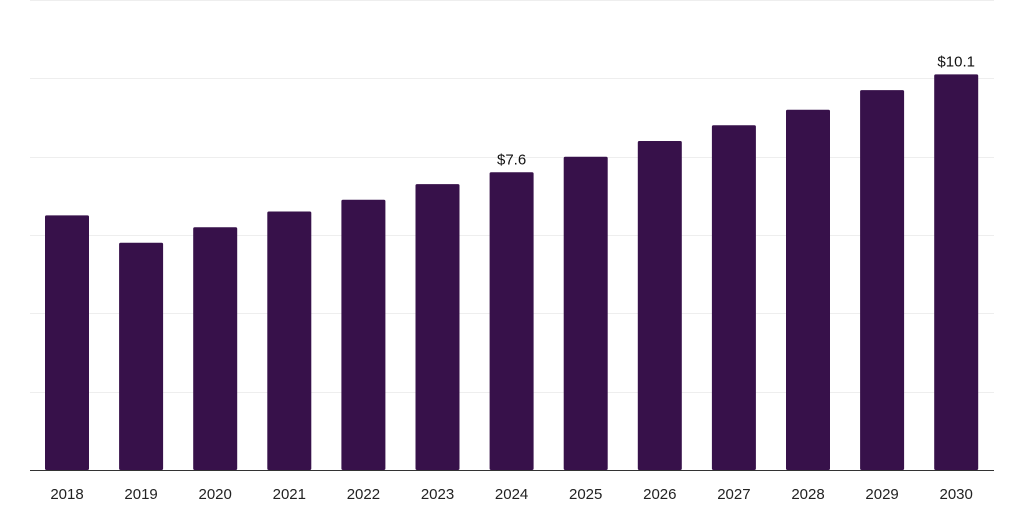 The height and width of the screenshot is (512, 1024). I want to click on x-tick-label-2026: 2026, so click(659, 494).